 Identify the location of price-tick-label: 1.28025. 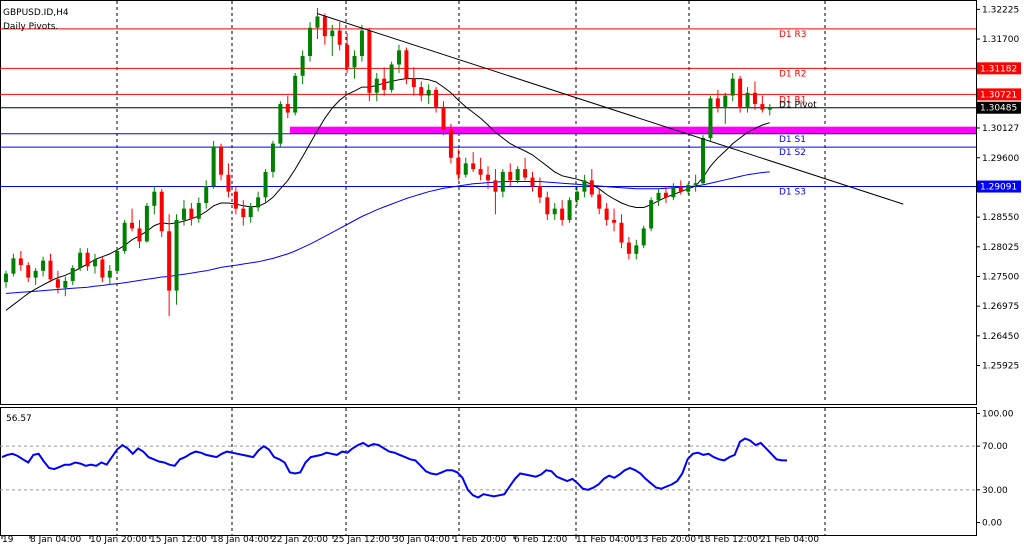
(1000, 248).